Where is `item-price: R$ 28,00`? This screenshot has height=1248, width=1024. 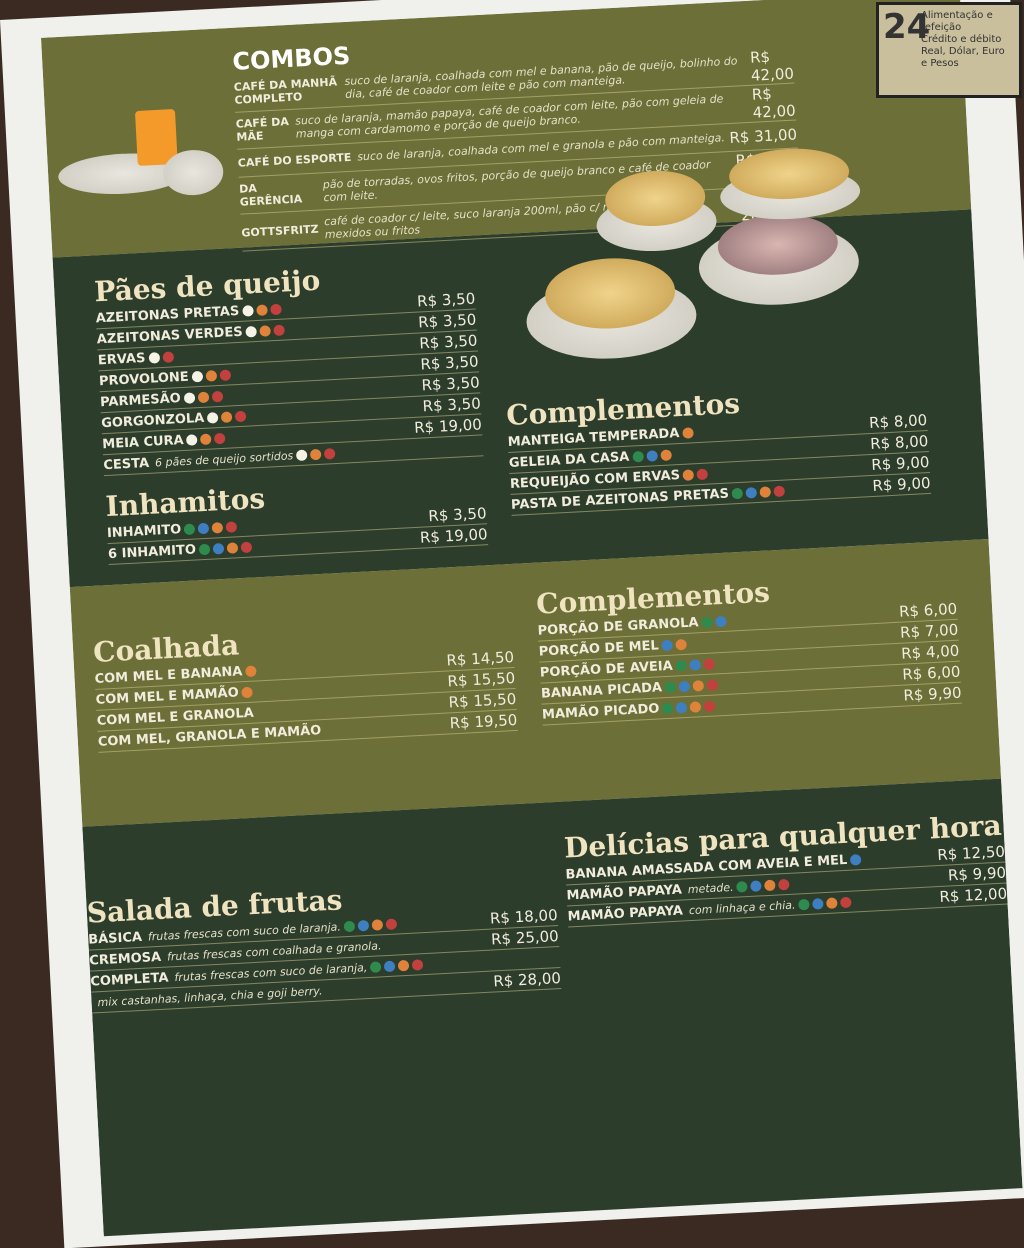
item-price: R$ 28,00 is located at coordinates (527, 979).